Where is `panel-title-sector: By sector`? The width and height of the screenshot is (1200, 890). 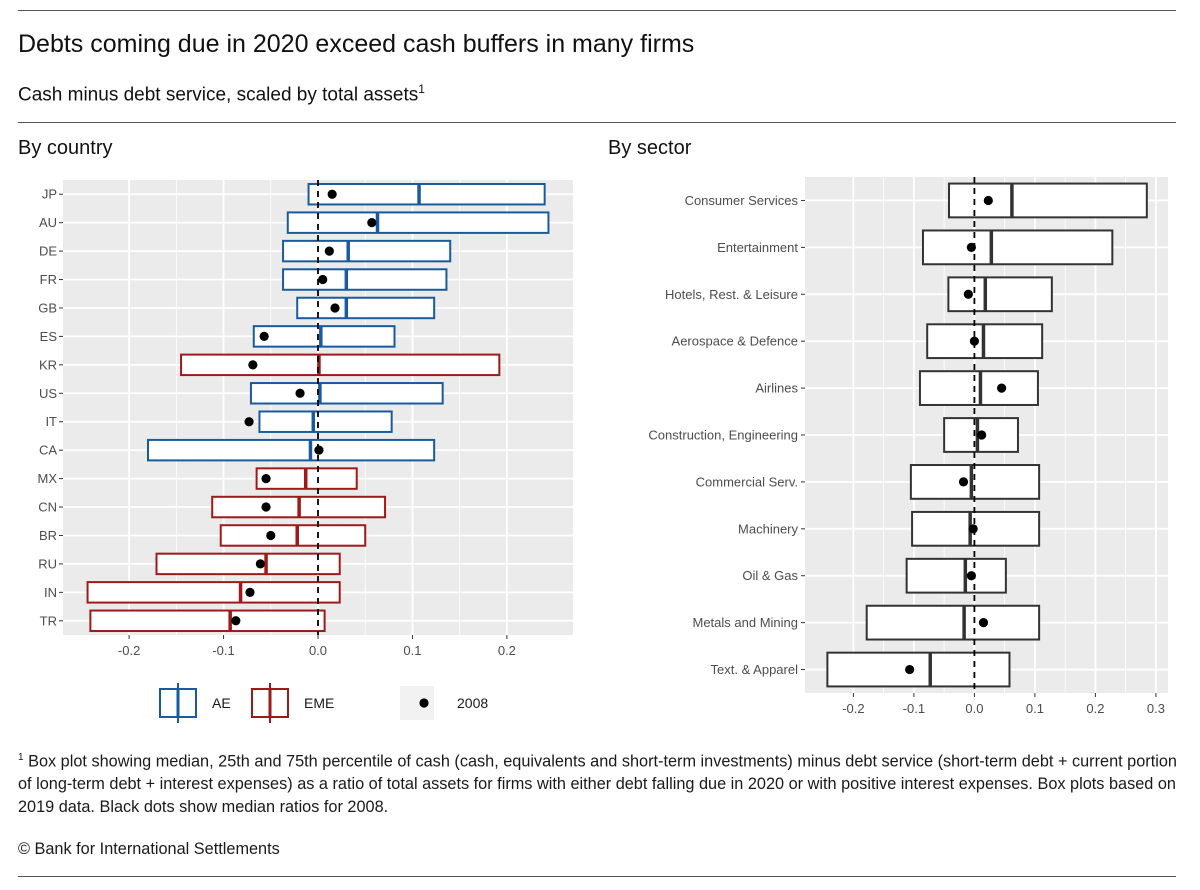
panel-title-sector: By sector is located at coordinates (650, 148).